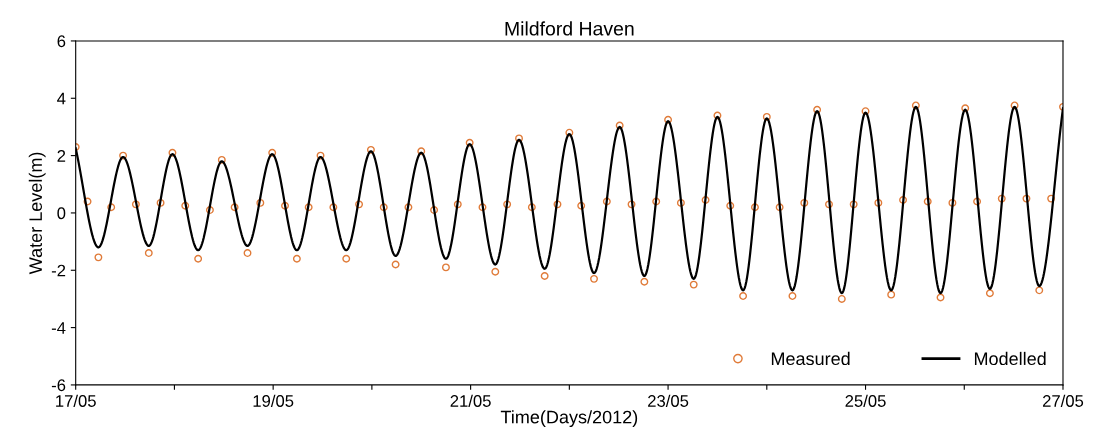 The height and width of the screenshot is (445, 1097). Describe the element at coordinates (1010, 358) in the screenshot. I see `legend-label: Modelled` at that location.